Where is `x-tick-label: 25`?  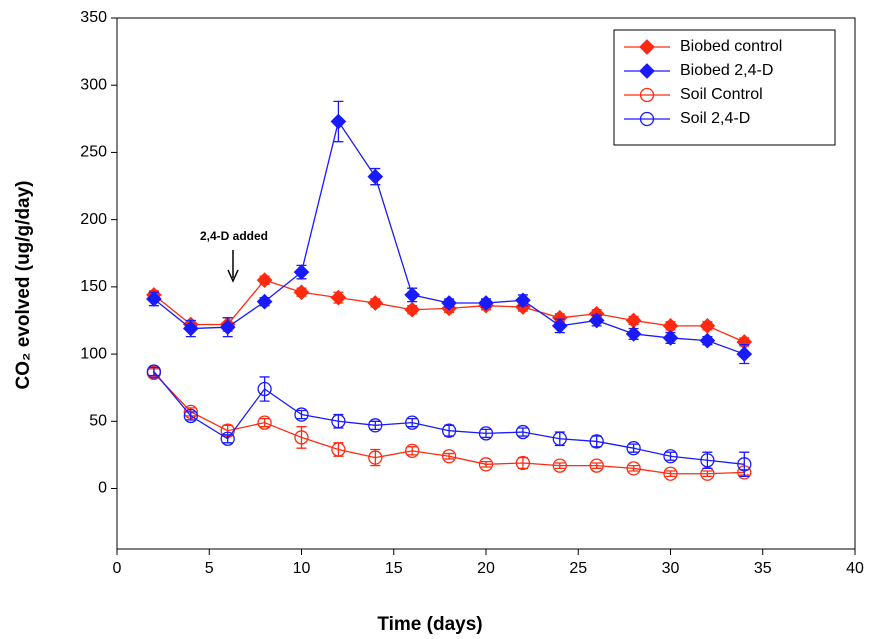 x-tick-label: 25 is located at coordinates (578, 568).